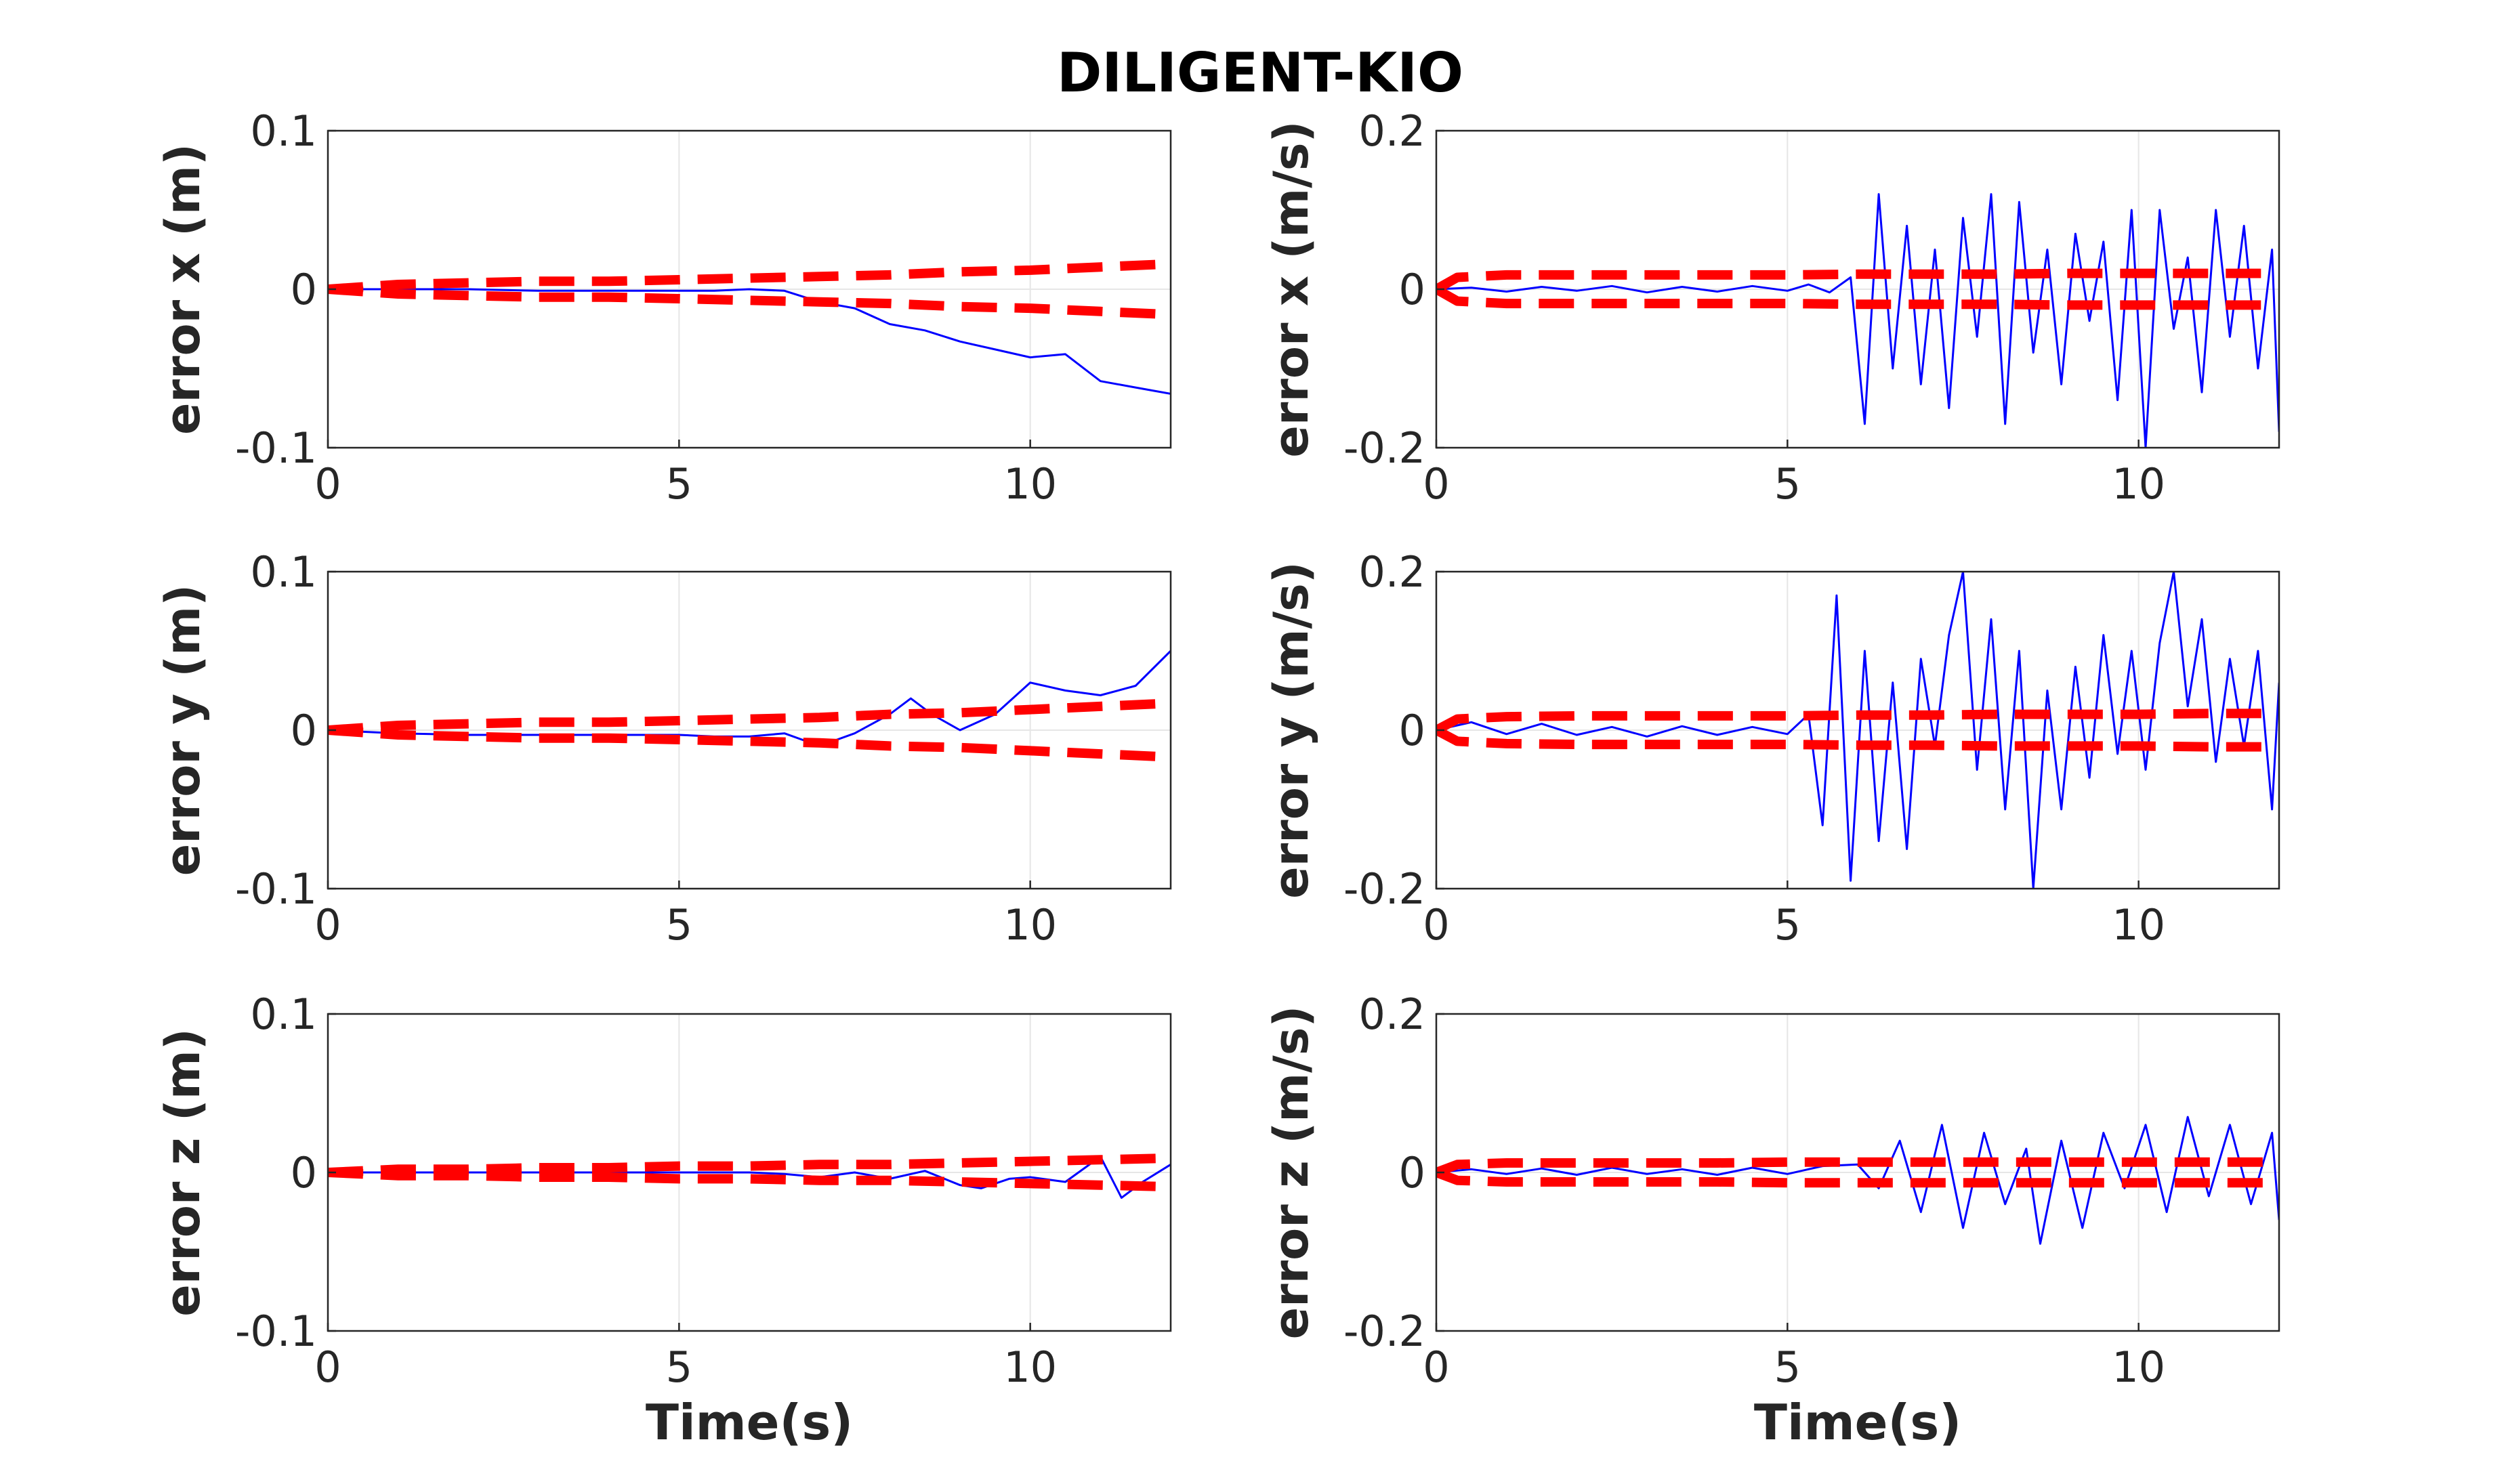  Describe the element at coordinates (1260, 72) in the screenshot. I see `figure-title: DILIGENT-KIO` at that location.